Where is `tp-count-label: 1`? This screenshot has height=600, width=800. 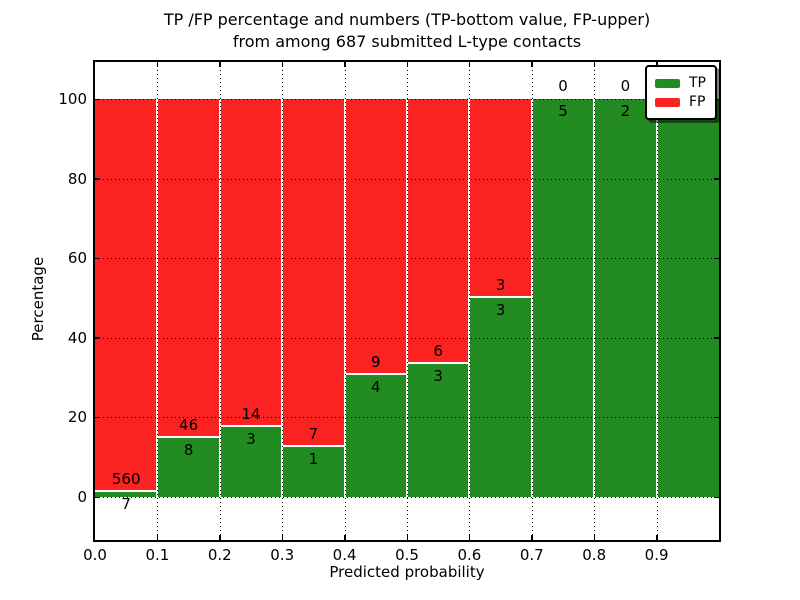
tp-count-label: 1 is located at coordinates (313, 459).